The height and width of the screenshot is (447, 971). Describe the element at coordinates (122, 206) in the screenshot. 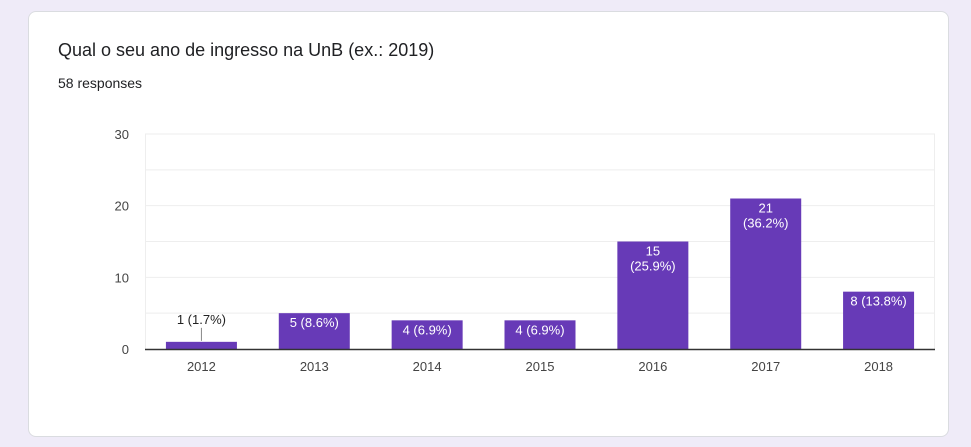

I see `y-tick-label: 20` at that location.